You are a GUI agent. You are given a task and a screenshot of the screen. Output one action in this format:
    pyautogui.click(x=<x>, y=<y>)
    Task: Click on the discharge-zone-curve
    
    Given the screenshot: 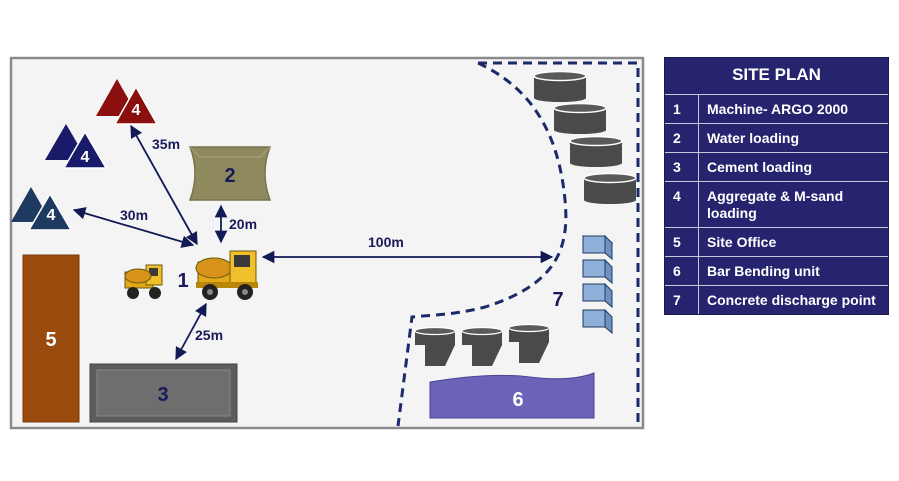 What is the action you would take?
    pyautogui.click(x=482, y=244)
    